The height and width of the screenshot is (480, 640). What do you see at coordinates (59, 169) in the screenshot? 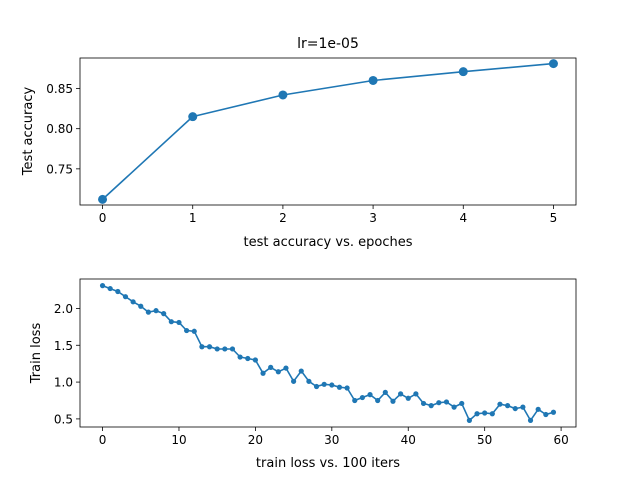
I see `test-accuracy-y-tick-label: 0.75` at bounding box center [59, 169].